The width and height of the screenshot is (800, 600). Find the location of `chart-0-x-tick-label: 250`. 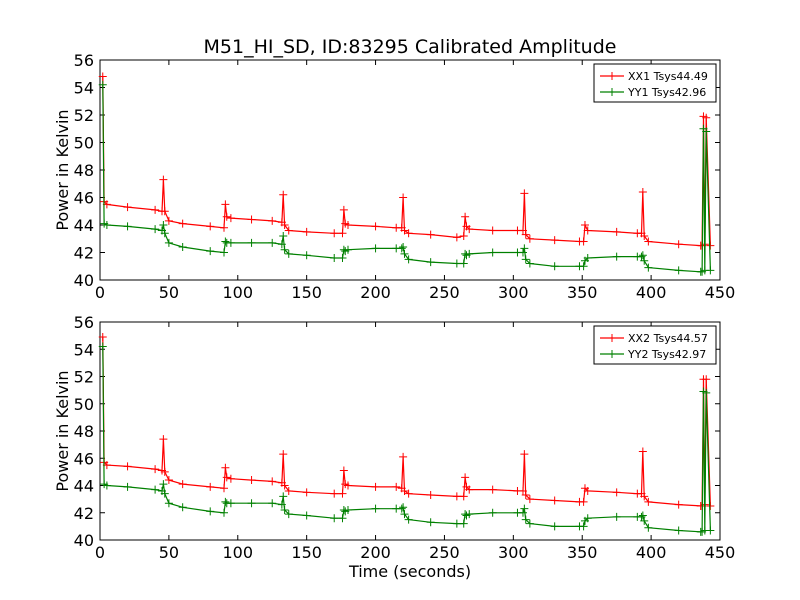

chart-0-x-tick-label: 250 is located at coordinates (444, 292).